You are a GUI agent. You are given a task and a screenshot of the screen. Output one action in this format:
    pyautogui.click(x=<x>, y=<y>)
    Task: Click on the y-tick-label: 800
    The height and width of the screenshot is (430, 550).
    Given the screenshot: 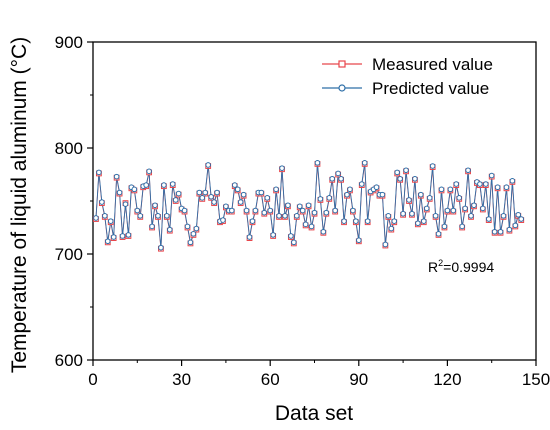 What is the action you would take?
    pyautogui.click(x=69, y=148)
    